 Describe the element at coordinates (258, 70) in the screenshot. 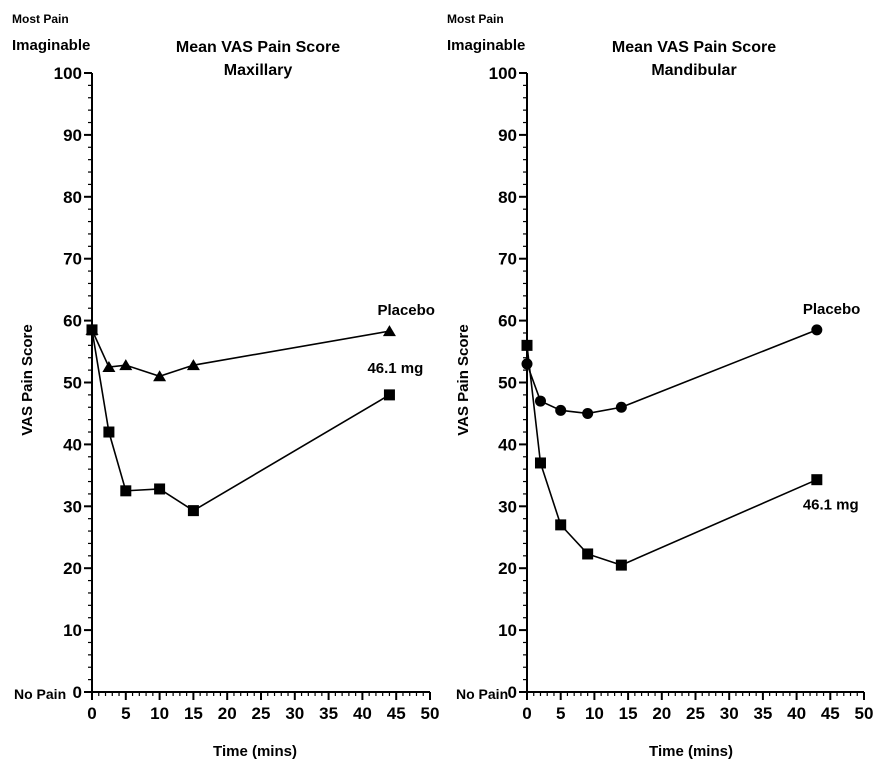

I see `chart-subtitle: Maxillary` at that location.